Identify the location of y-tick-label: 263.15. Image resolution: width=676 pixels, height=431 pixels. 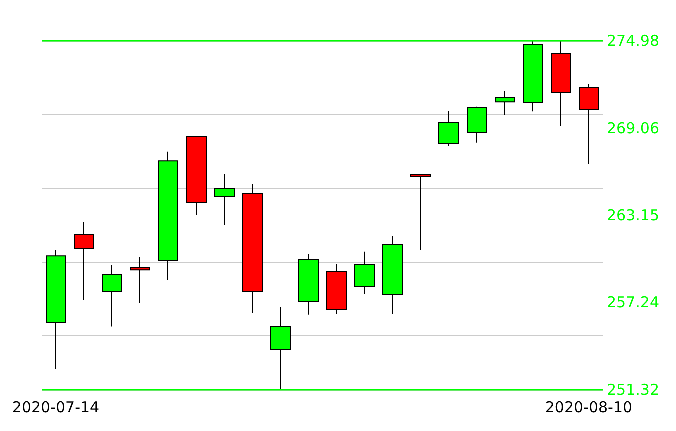
(633, 215).